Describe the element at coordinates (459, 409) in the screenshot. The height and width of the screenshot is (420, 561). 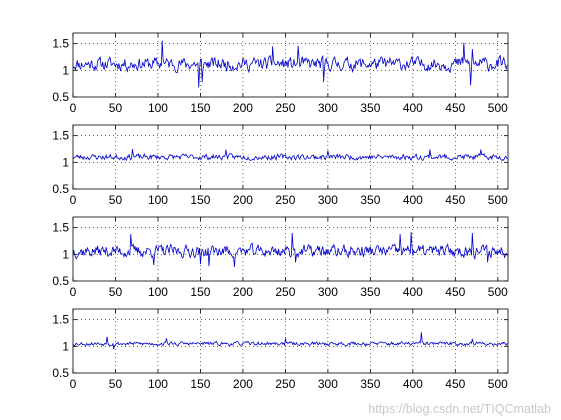
I see `watermark: https://blog.csdn.net/TIQCmatlab` at that location.